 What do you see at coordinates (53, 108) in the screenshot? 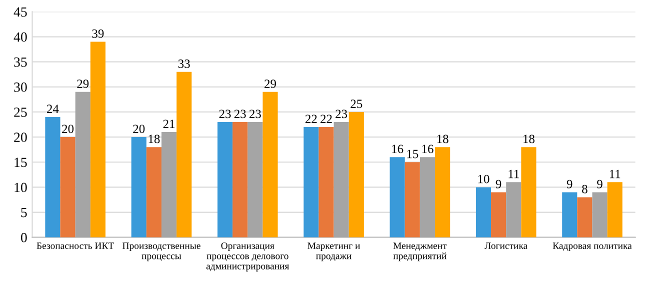
I see `data-label: 24` at bounding box center [53, 108].